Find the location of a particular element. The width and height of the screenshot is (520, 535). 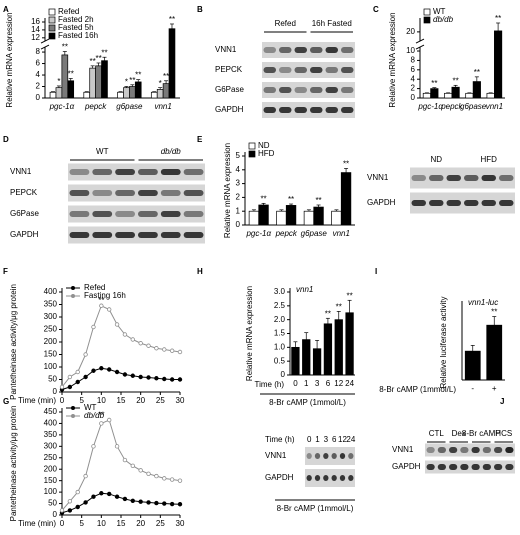

panel-label: A is located at coordinates (6, 9).